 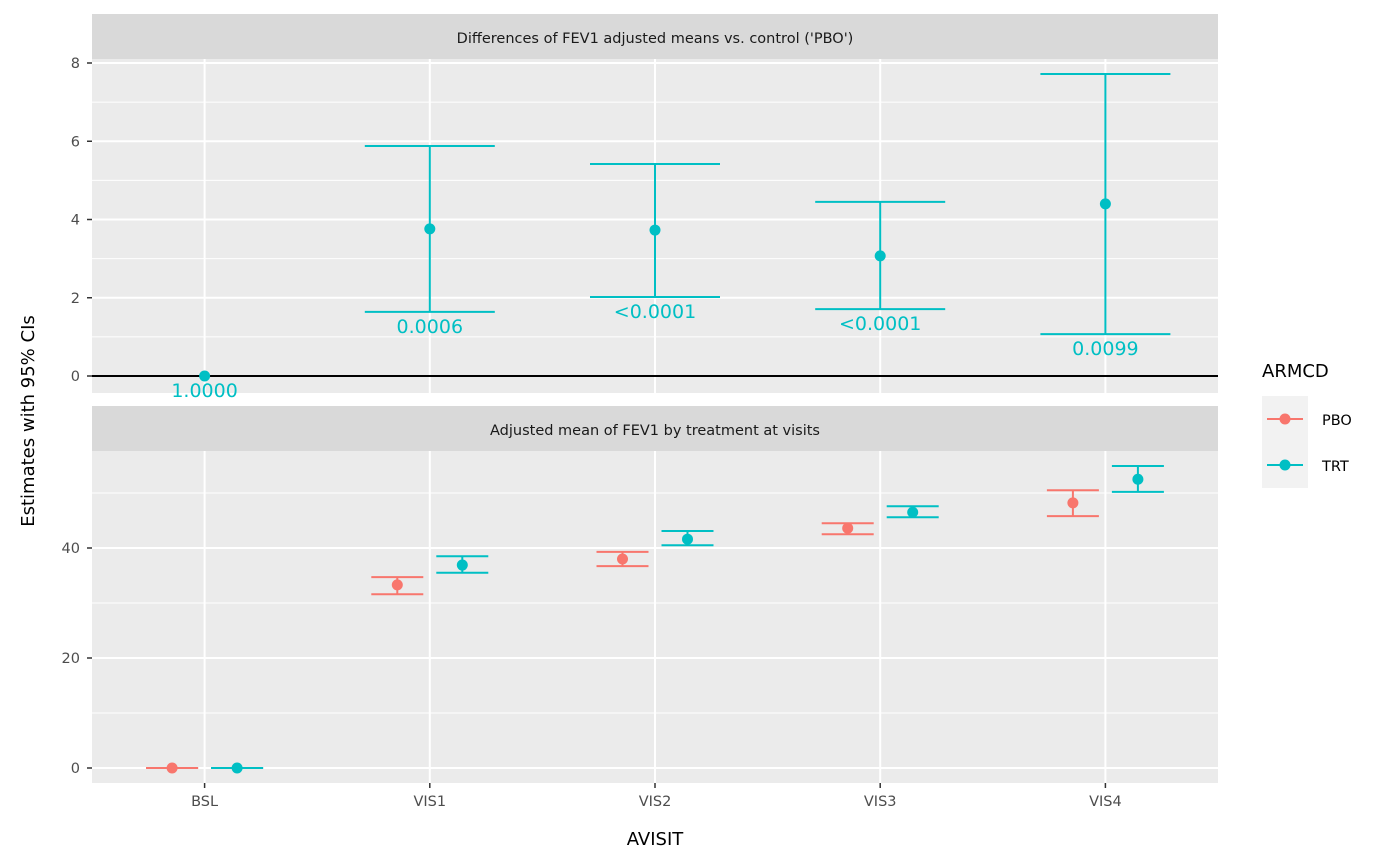 I want to click on strip-adjusted-means, so click(x=655, y=428).